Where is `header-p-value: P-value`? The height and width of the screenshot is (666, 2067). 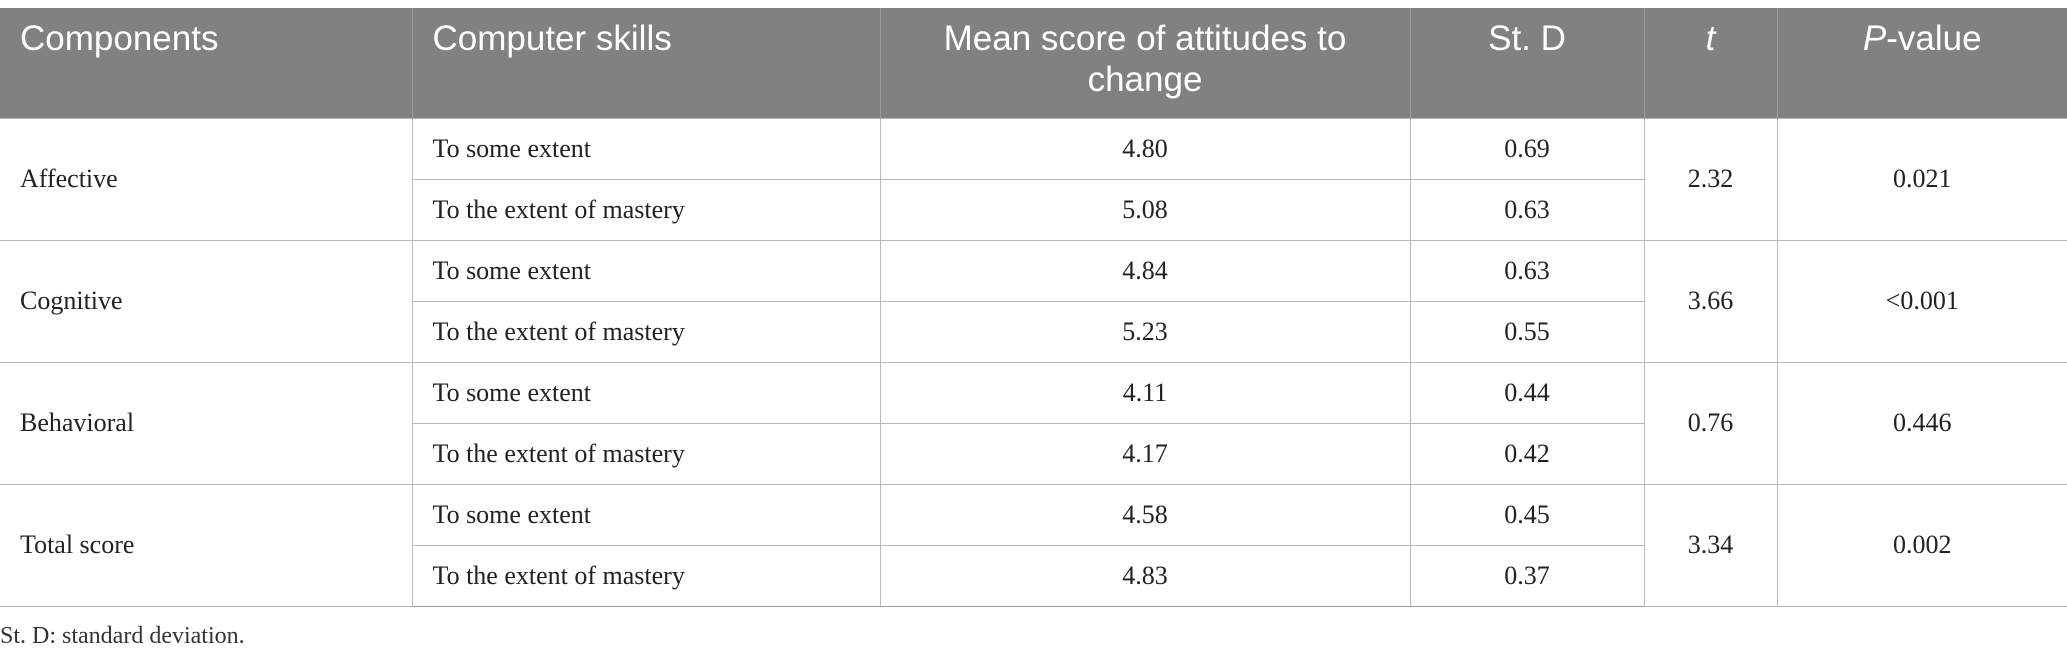 header-p-value: P-value is located at coordinates (1921, 63).